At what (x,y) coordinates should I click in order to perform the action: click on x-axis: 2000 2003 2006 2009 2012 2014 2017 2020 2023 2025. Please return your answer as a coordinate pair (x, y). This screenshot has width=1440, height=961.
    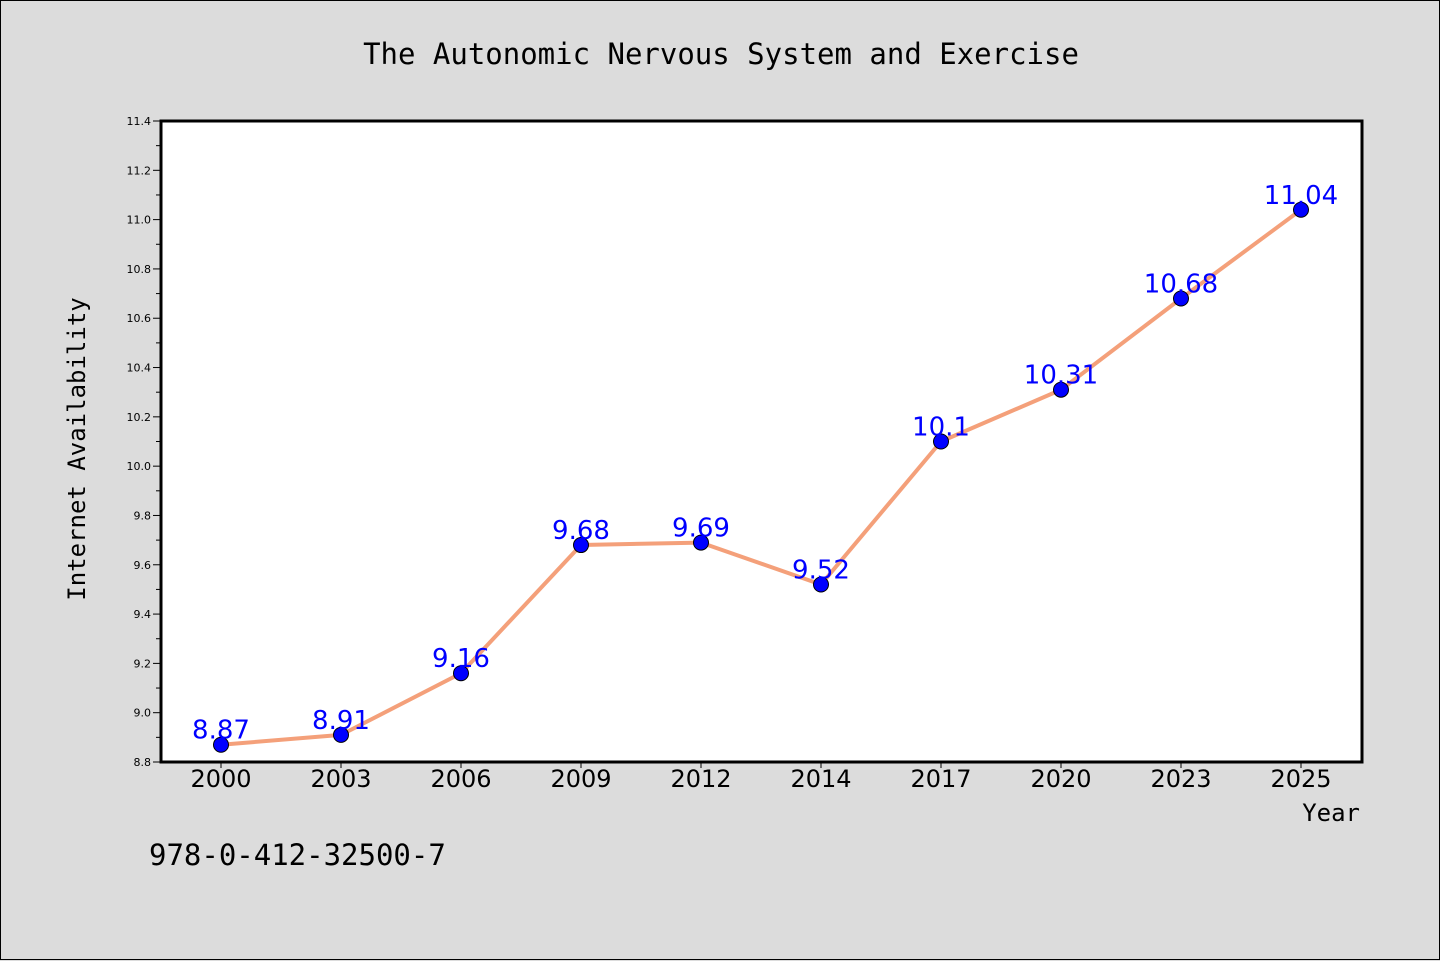
    Looking at the image, I should click on (761, 777).